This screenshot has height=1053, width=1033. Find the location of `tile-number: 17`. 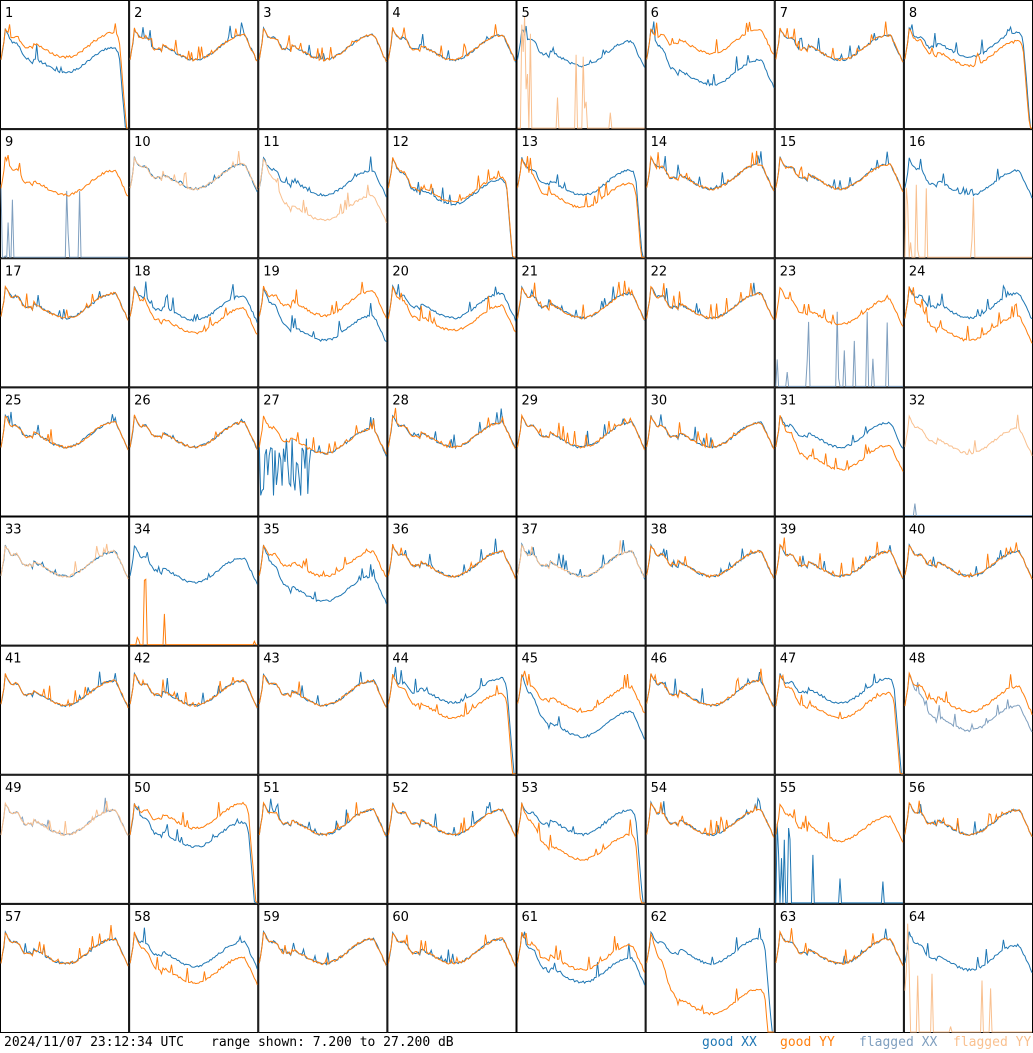

tile-number: 17 is located at coordinates (13, 271).